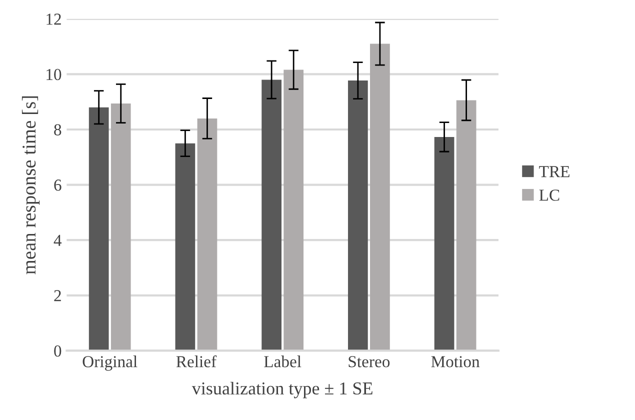 This screenshot has width=635, height=420. Describe the element at coordinates (58, 185) in the screenshot. I see `y-tick-label: 6` at that location.